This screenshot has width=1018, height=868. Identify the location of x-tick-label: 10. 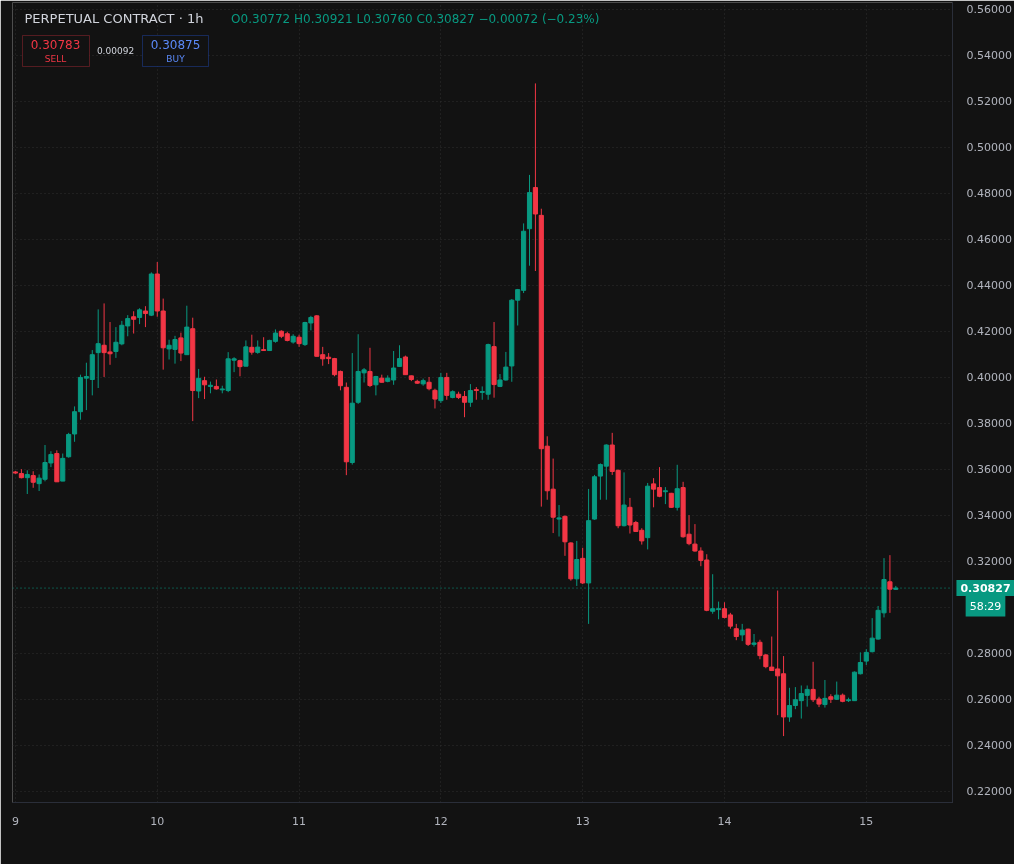
(157, 821).